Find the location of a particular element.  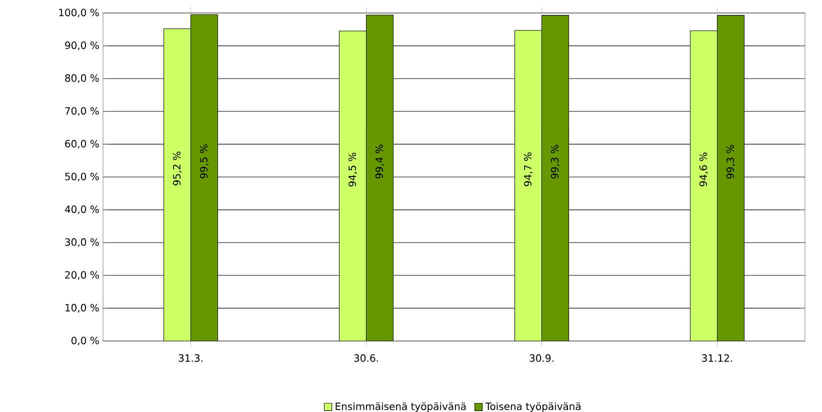

y-tick-label: 20,0 % is located at coordinates (82, 275).